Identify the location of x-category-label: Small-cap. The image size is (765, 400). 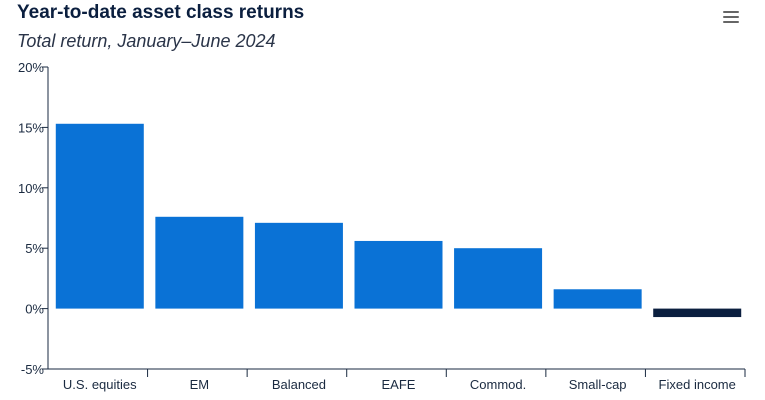
(598, 384).